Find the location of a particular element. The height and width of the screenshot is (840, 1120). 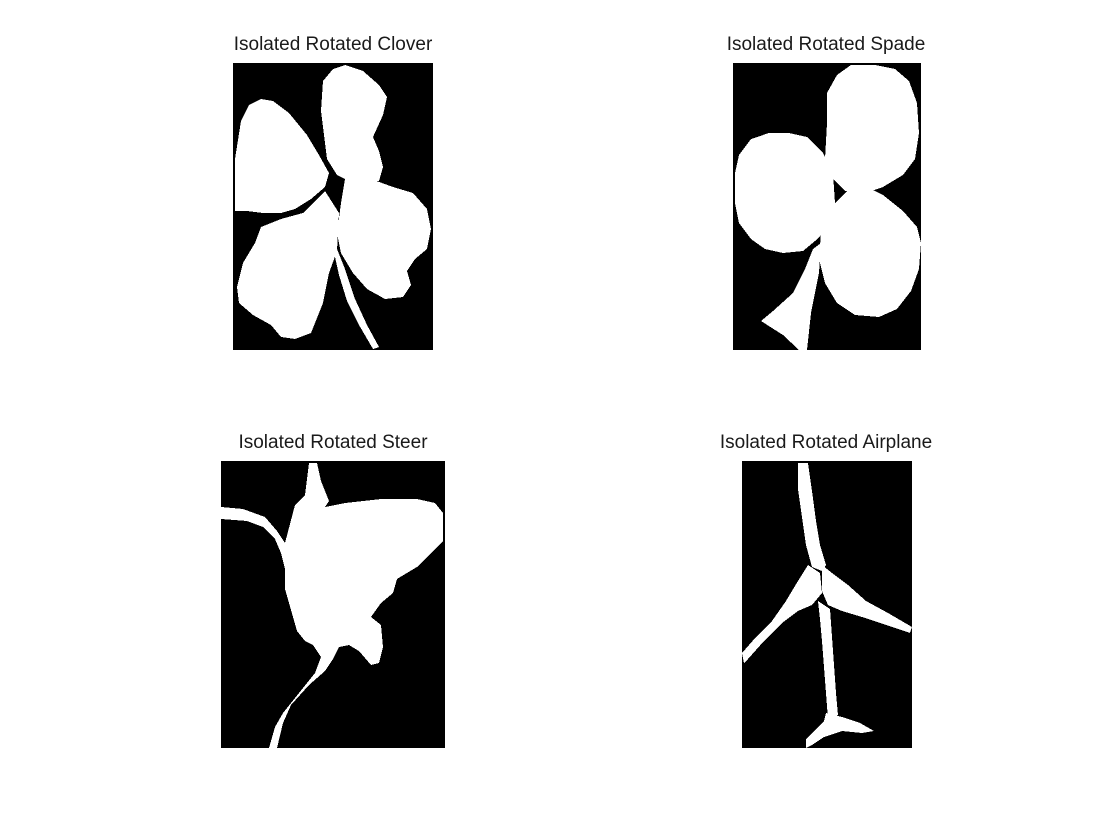

binary-image-spade is located at coordinates (827, 206).